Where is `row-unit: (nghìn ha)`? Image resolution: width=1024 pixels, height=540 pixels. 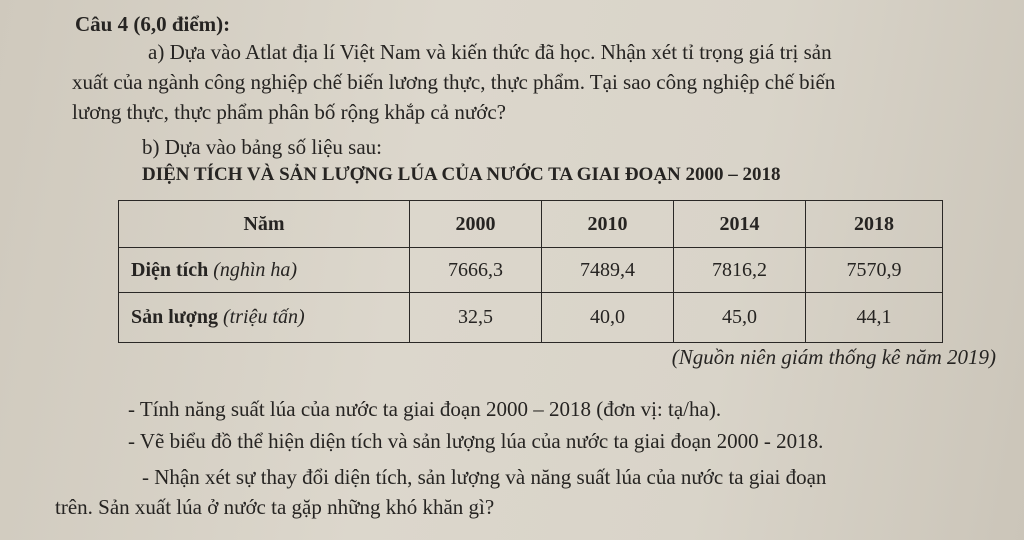
row-unit: (nghìn ha) is located at coordinates (255, 269).